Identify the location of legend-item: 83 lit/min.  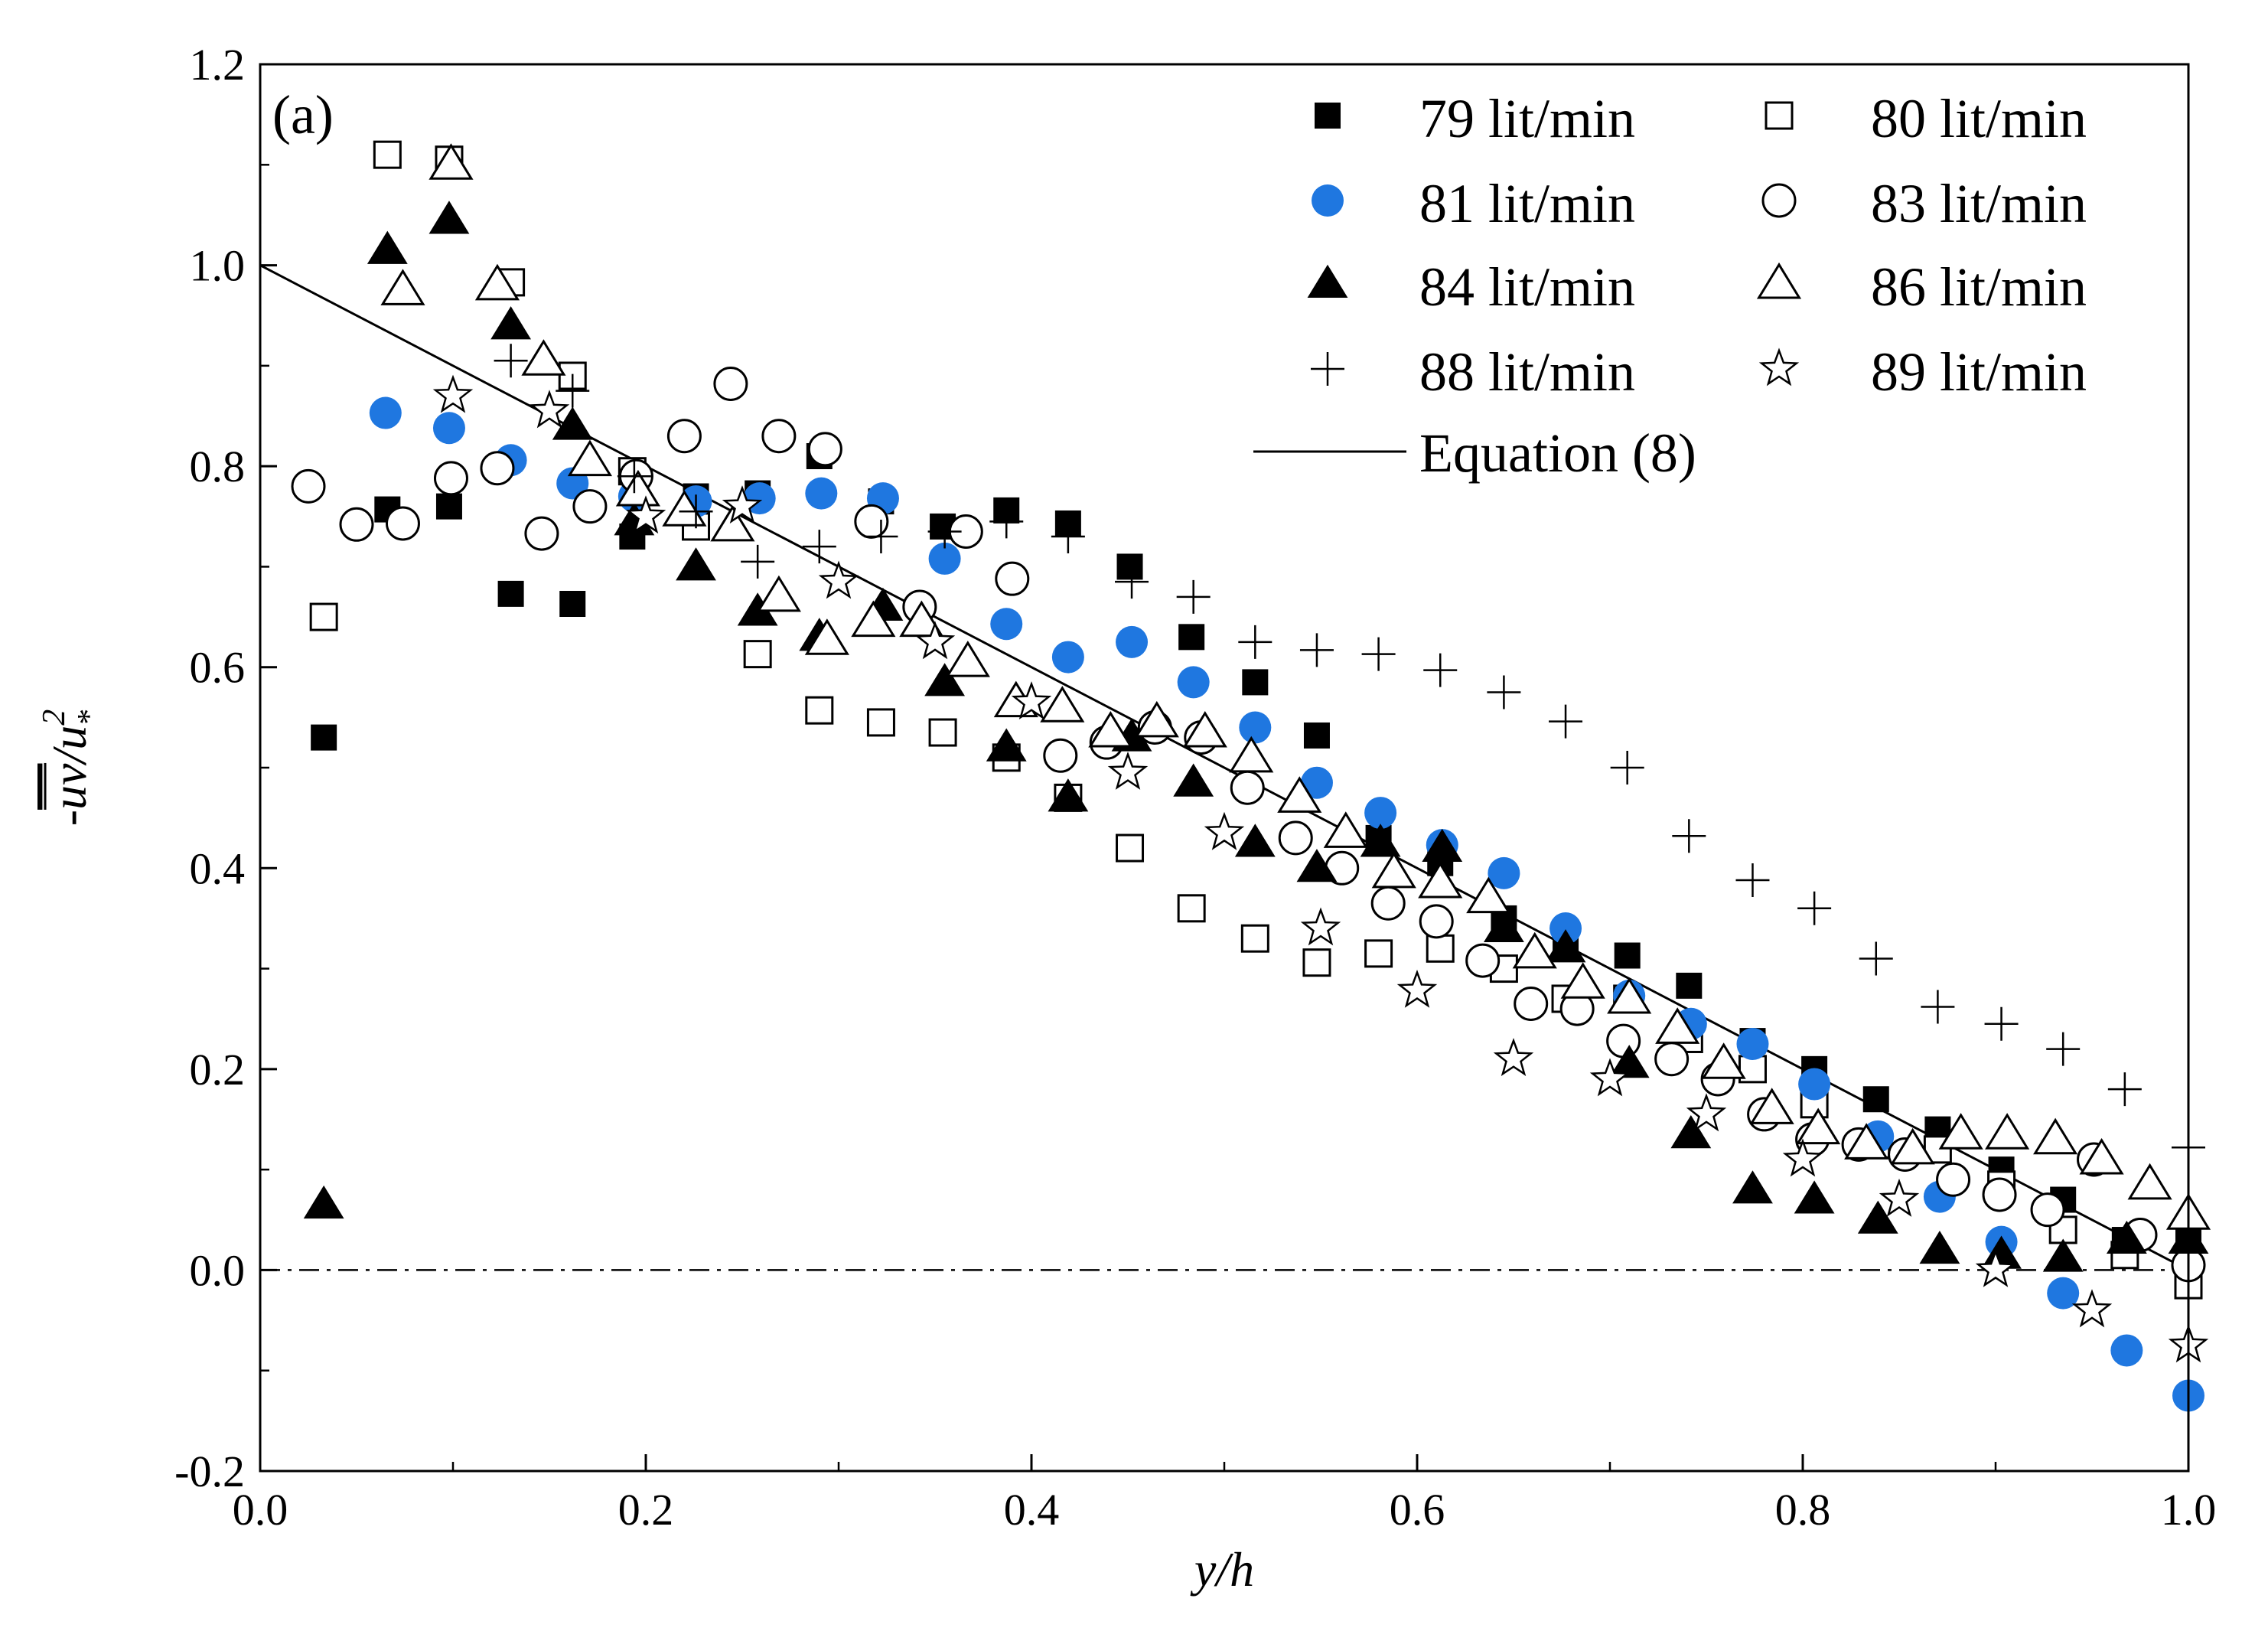
(1924, 203).